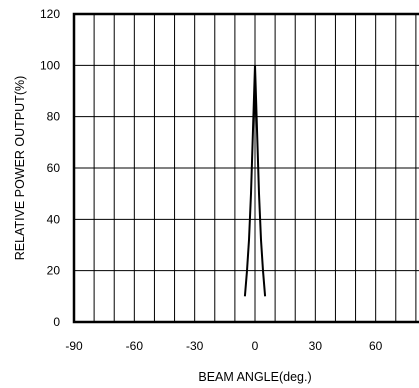 The height and width of the screenshot is (388, 419). I want to click on x-tick-label: 30, so click(316, 346).